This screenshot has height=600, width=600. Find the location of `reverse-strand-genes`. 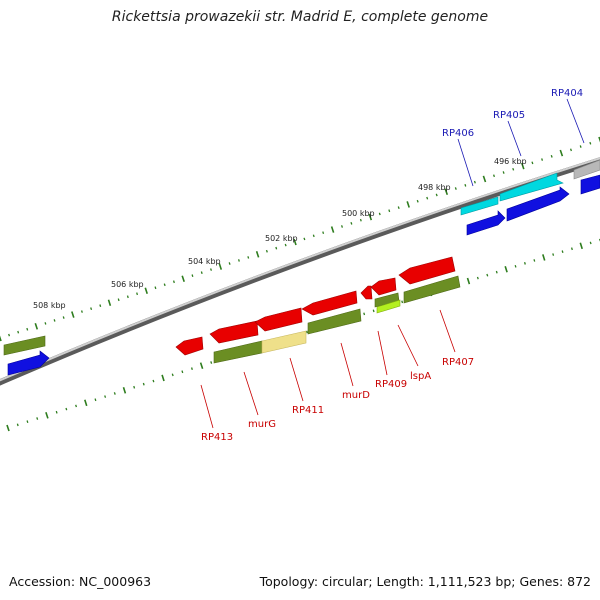

reverse-strand-genes is located at coordinates (318, 310).